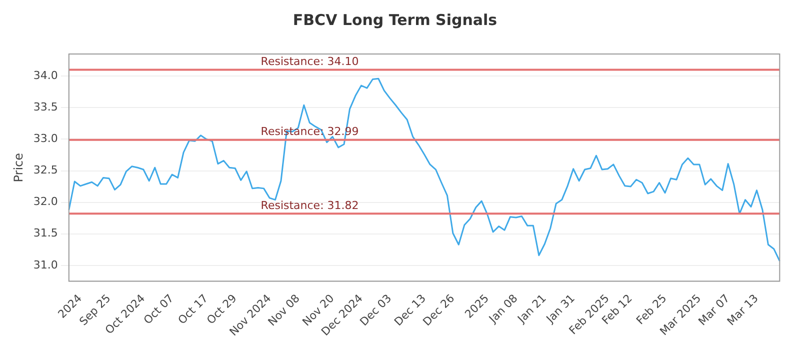 This screenshot has height=350, width=800. I want to click on ref-line-label: Resistance: 31.82, so click(309, 205).